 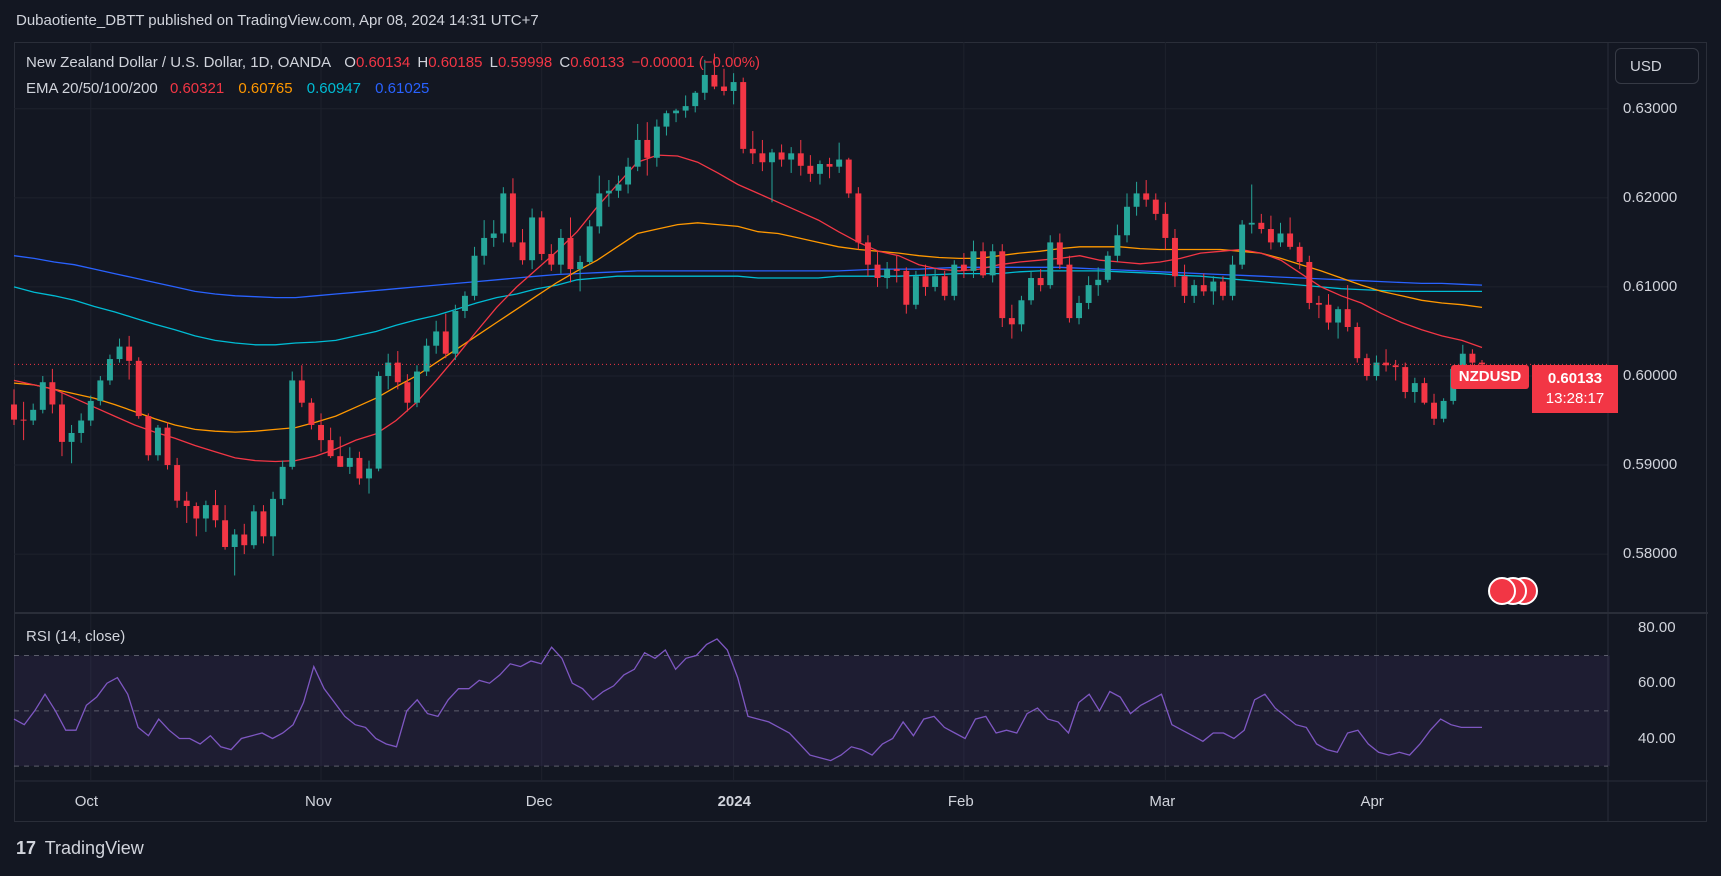 What do you see at coordinates (86, 801) in the screenshot?
I see `time-tick-label: Oct` at bounding box center [86, 801].